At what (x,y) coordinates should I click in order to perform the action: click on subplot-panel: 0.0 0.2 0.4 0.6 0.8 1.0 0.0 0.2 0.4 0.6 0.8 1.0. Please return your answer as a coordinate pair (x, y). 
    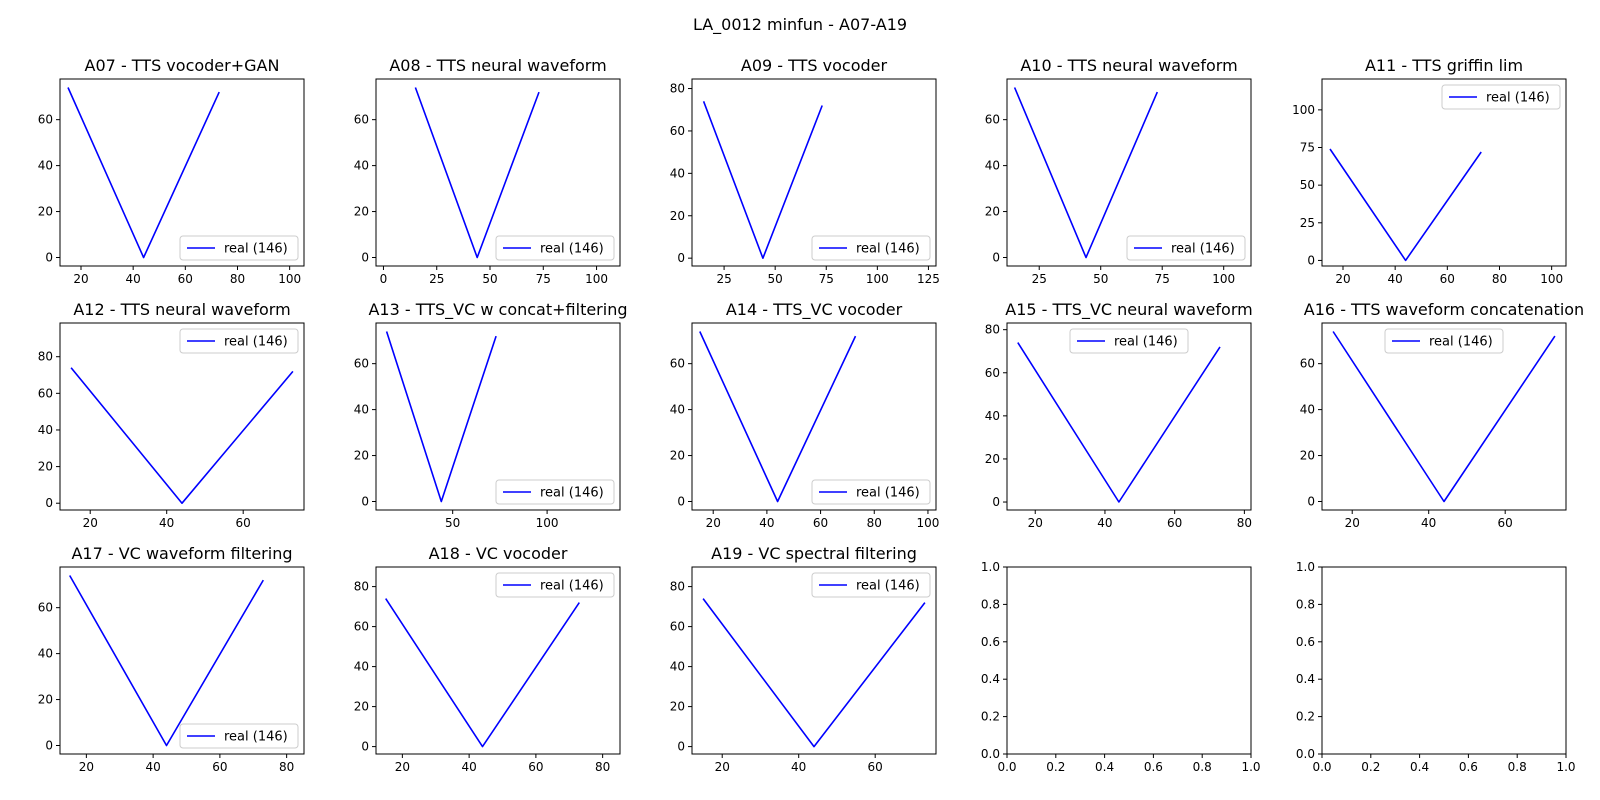
    Looking at the image, I should click on (1436, 667).